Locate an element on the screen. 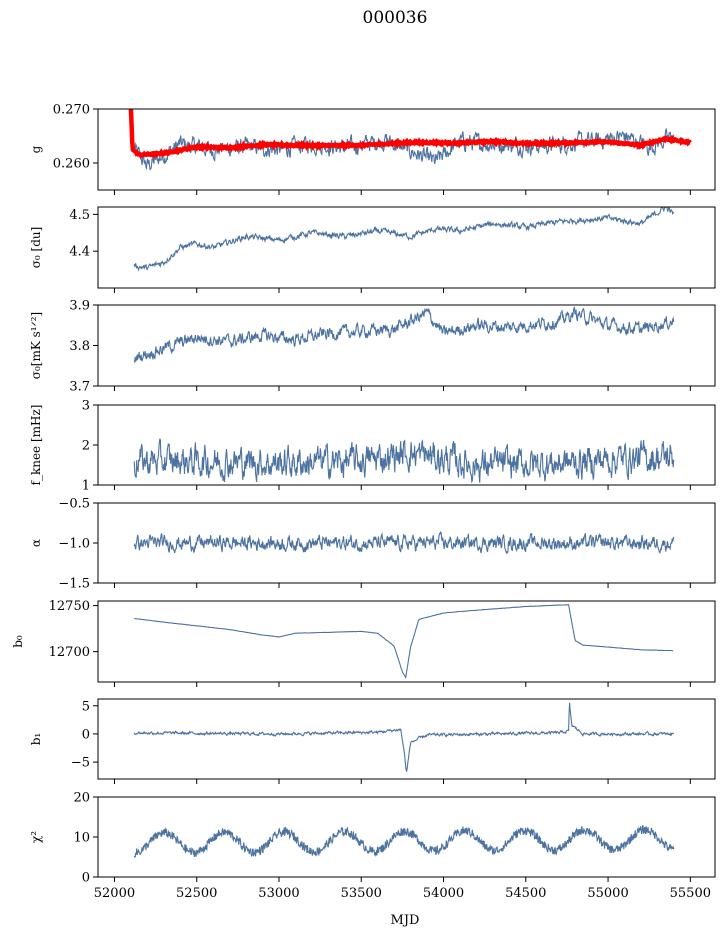 This screenshot has width=725, height=936. x-tick-label: 53500 is located at coordinates (361, 893).